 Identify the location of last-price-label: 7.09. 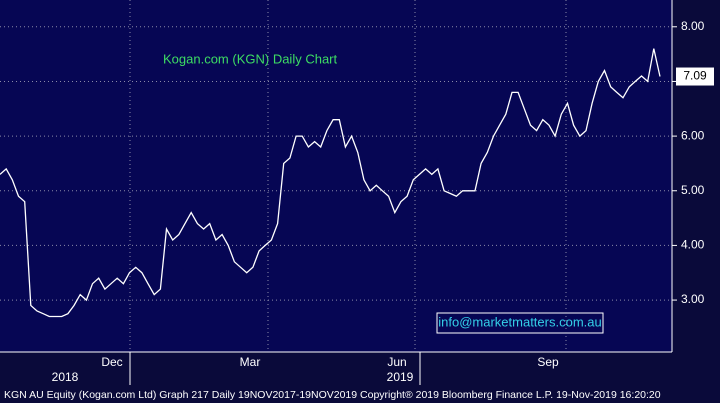
(695, 76).